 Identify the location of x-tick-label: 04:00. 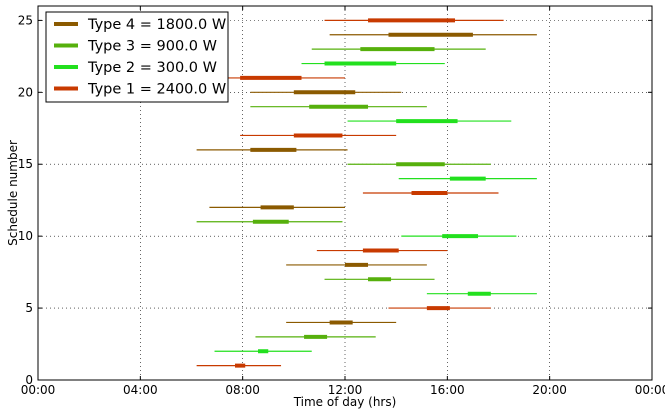
(140, 390).